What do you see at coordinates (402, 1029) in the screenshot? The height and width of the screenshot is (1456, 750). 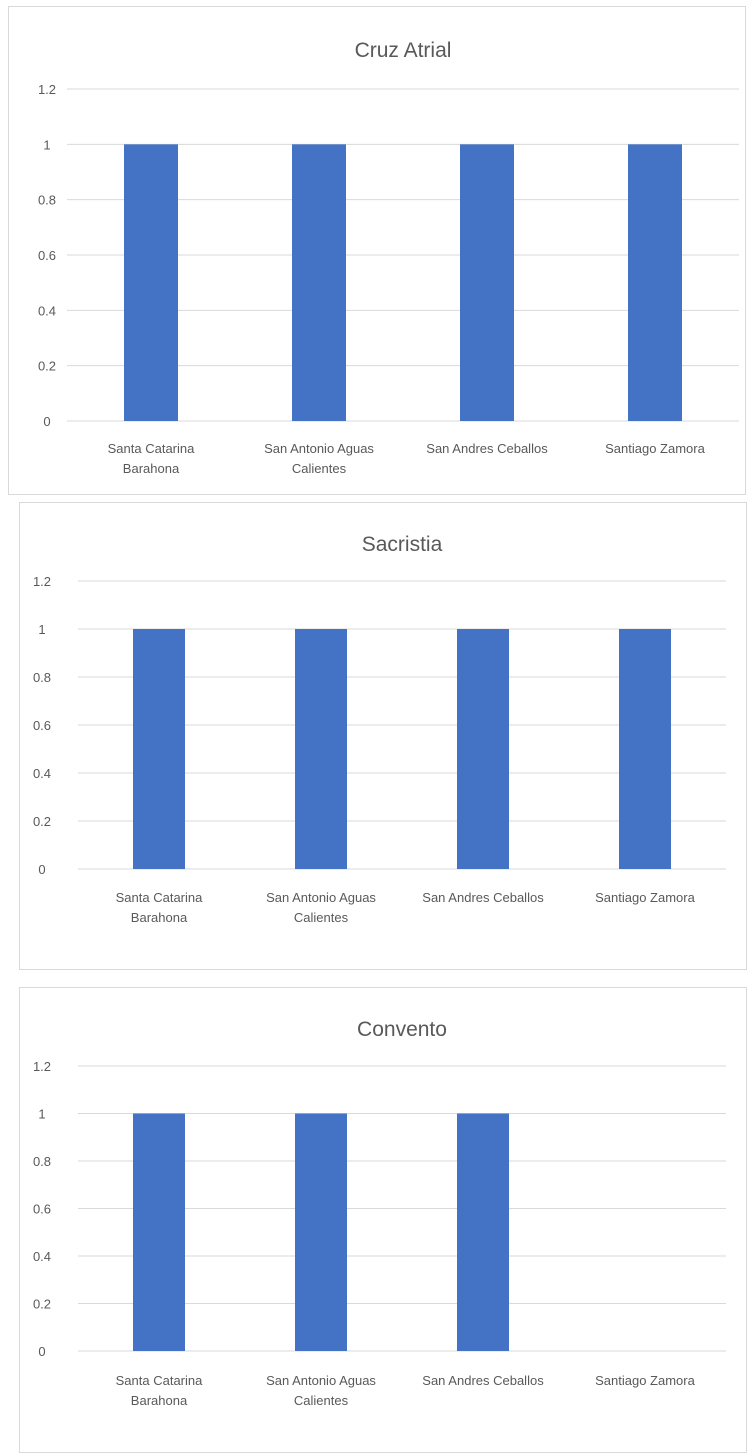 I see `chart-title: Convento` at bounding box center [402, 1029].